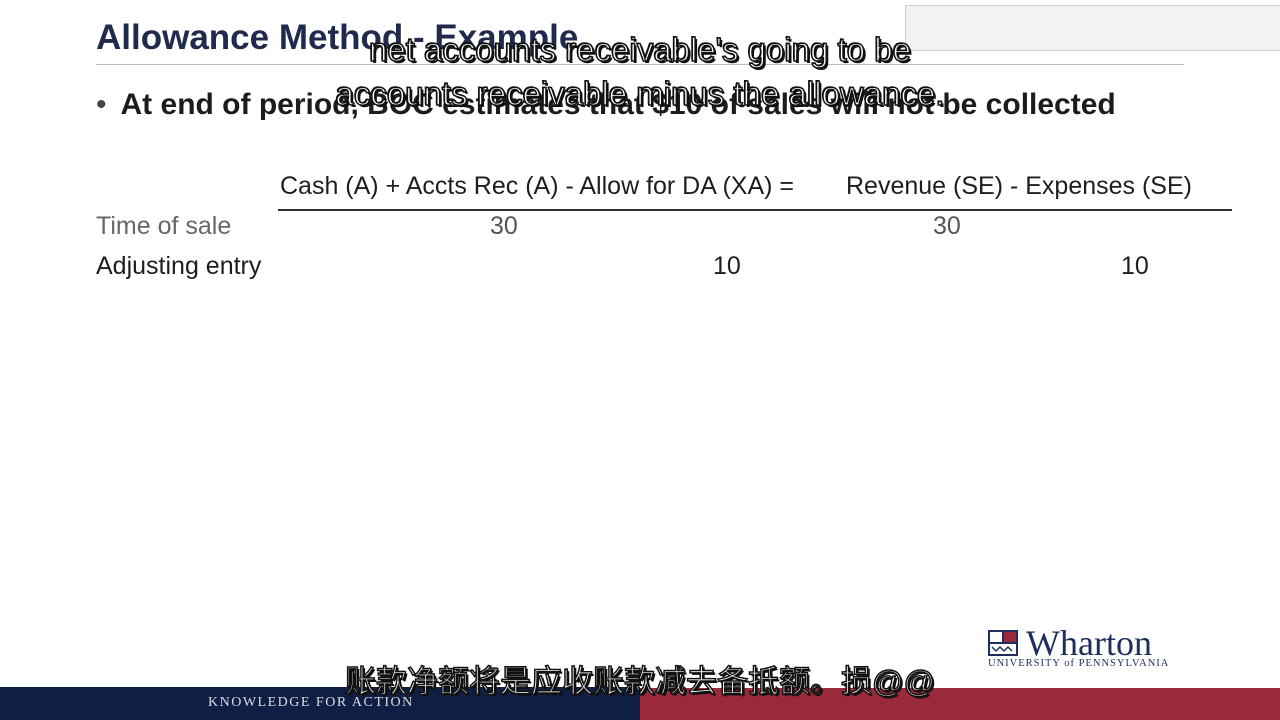  I want to click on cell-time-of-sale-cash: 30, so click(504, 226).